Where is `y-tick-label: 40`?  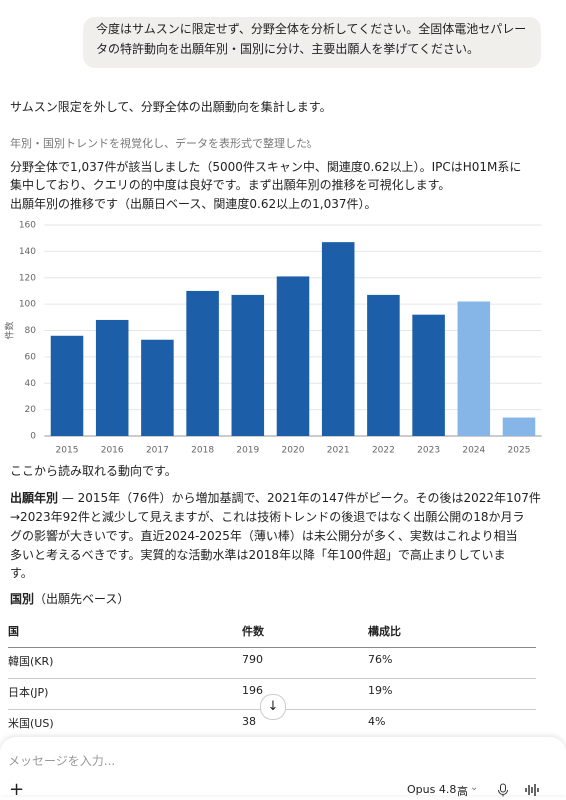 y-tick-label: 40 is located at coordinates (31, 384).